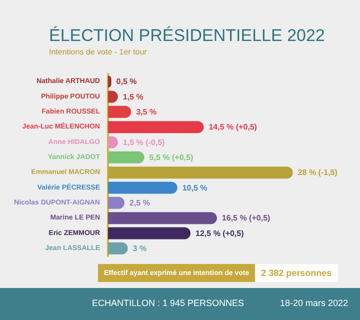 The width and height of the screenshot is (360, 320). What do you see at coordinates (146, 111) in the screenshot?
I see `data-label: 3,5 %` at bounding box center [146, 111].